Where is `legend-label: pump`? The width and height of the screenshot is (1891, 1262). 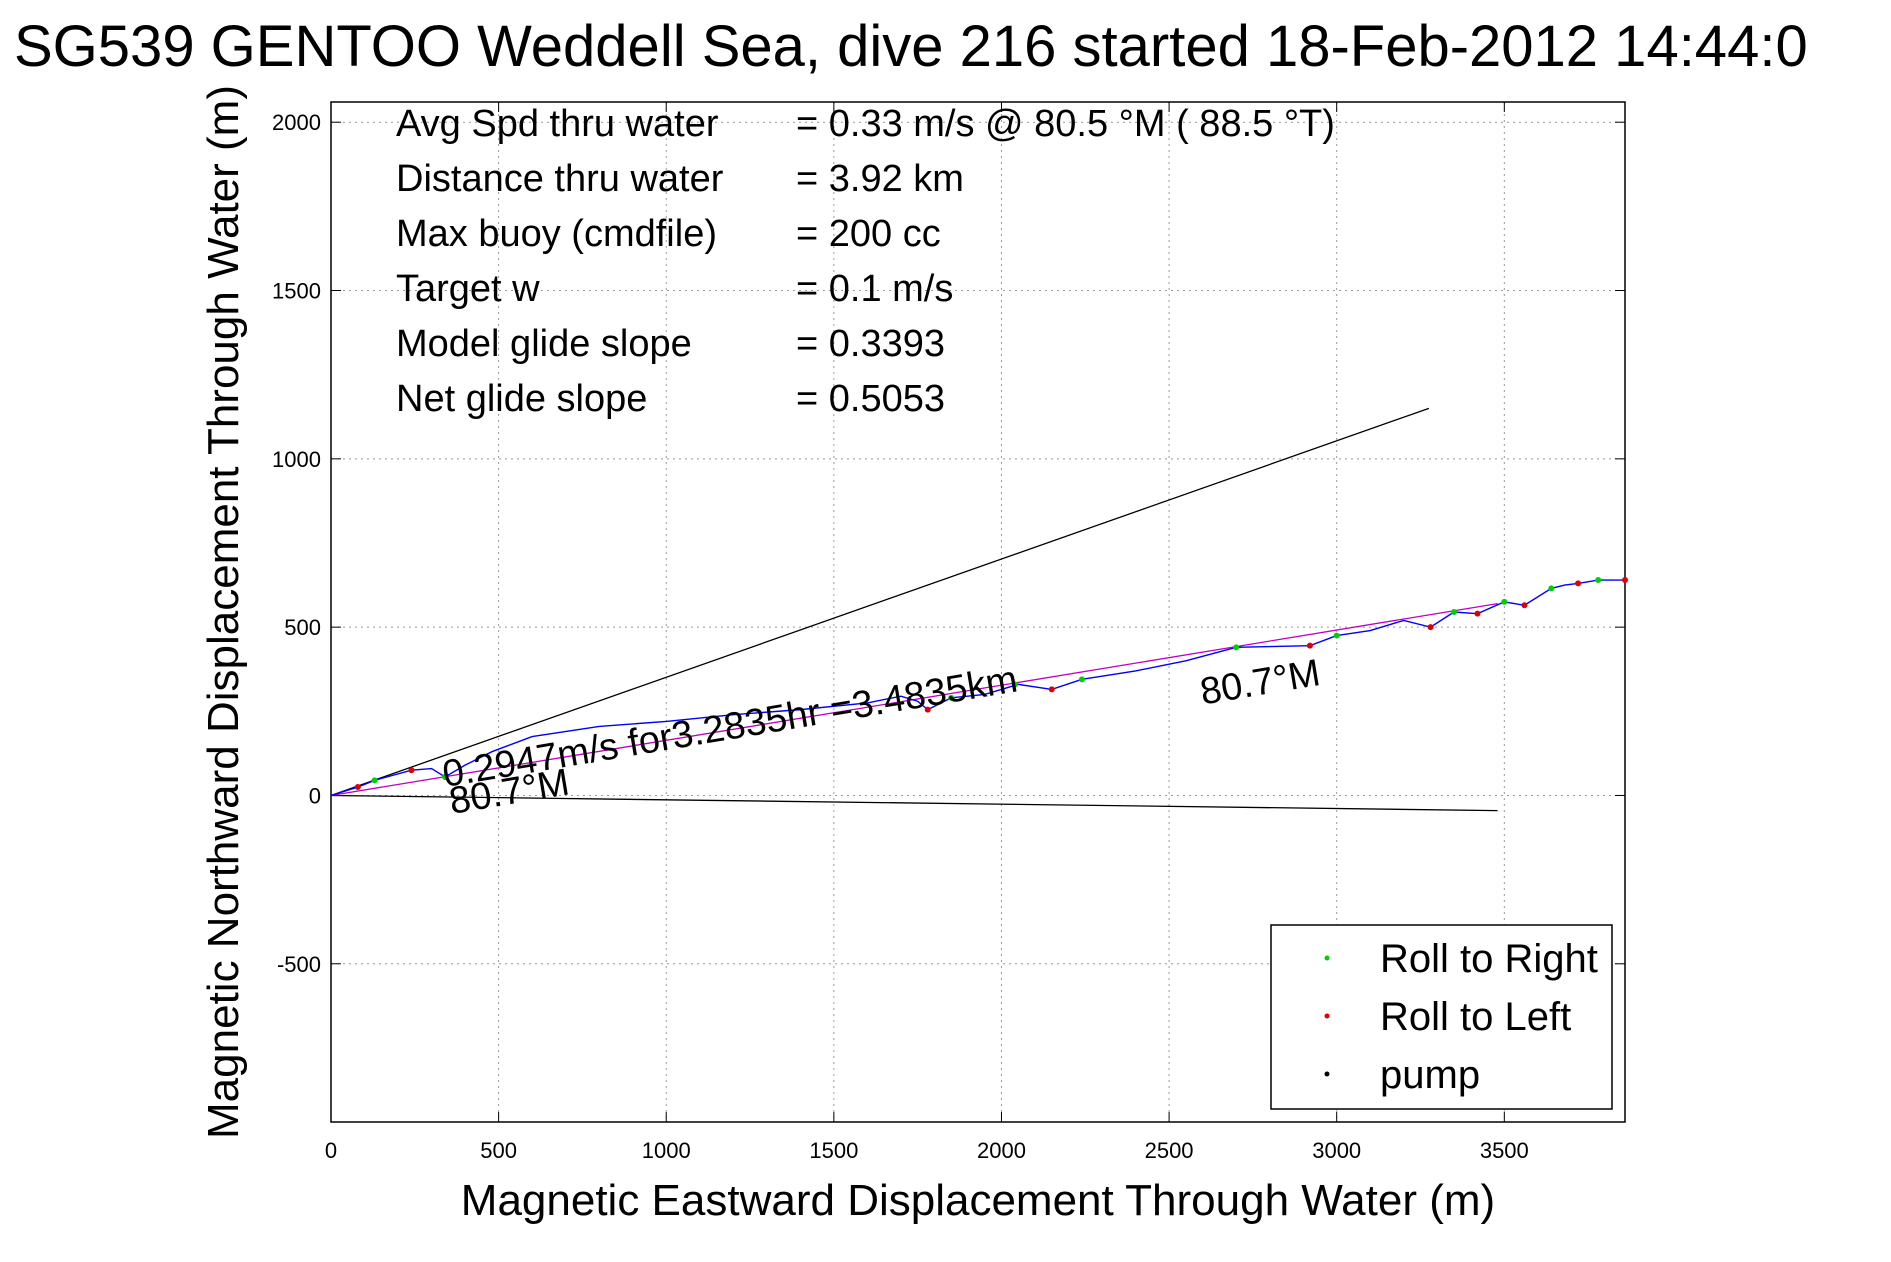 legend-label: pump is located at coordinates (1430, 1075).